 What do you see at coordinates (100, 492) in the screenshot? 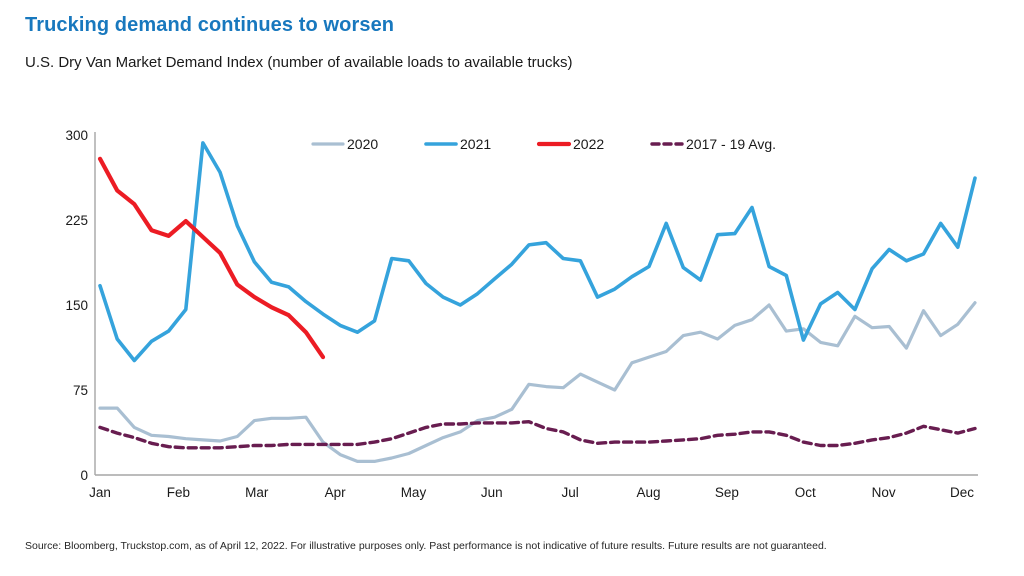
I see `x-axis-tick-jan: Jan` at bounding box center [100, 492].